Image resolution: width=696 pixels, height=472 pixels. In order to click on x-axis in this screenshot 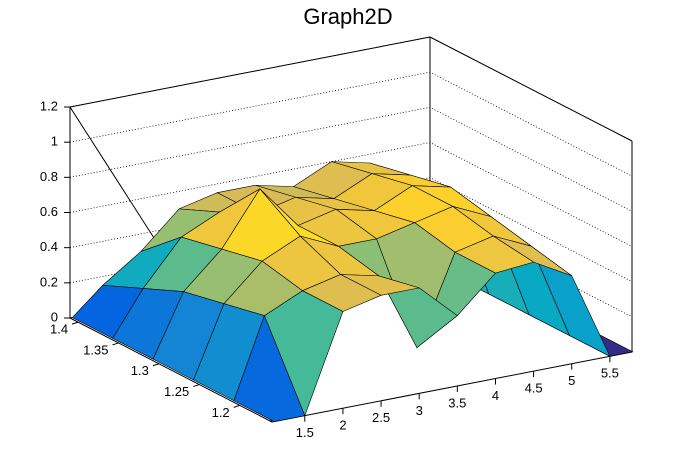, I will do `click(452, 387)`.